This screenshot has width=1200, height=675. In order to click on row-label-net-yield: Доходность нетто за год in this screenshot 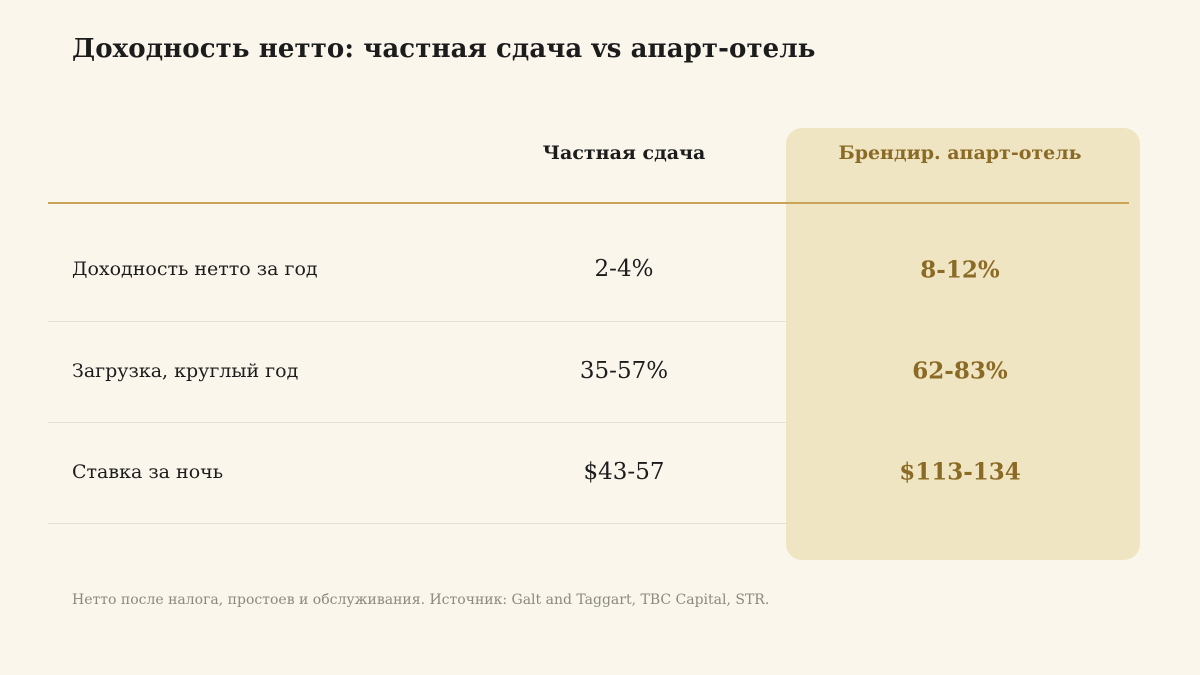, I will do `click(195, 269)`.